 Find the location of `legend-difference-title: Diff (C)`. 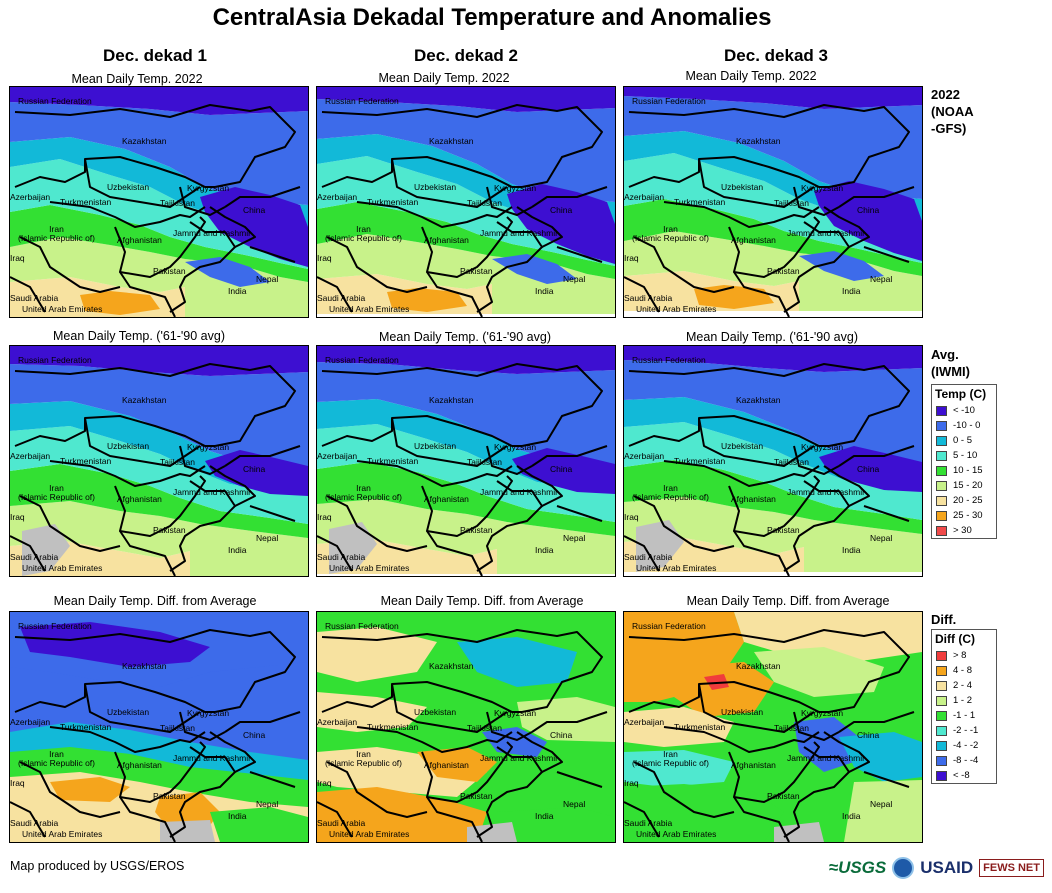

legend-difference-title: Diff (C) is located at coordinates (955, 639).